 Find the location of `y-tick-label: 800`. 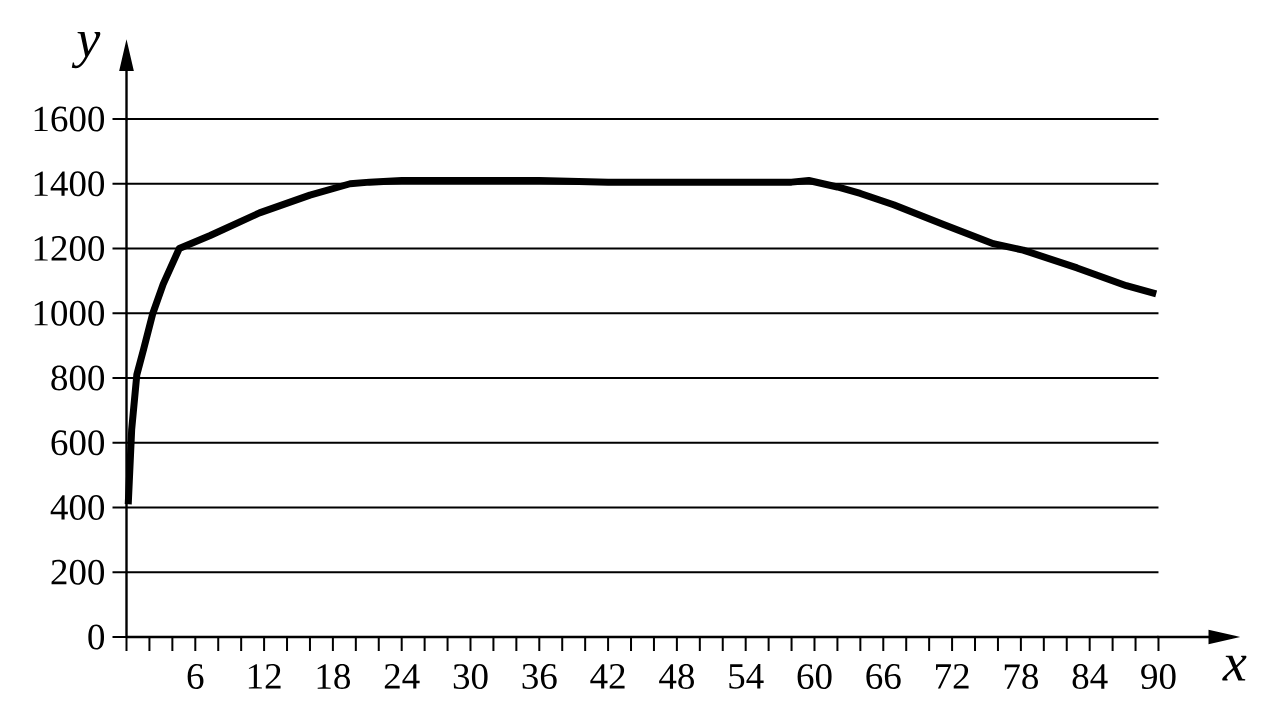

y-tick-label: 800 is located at coordinates (78, 378).